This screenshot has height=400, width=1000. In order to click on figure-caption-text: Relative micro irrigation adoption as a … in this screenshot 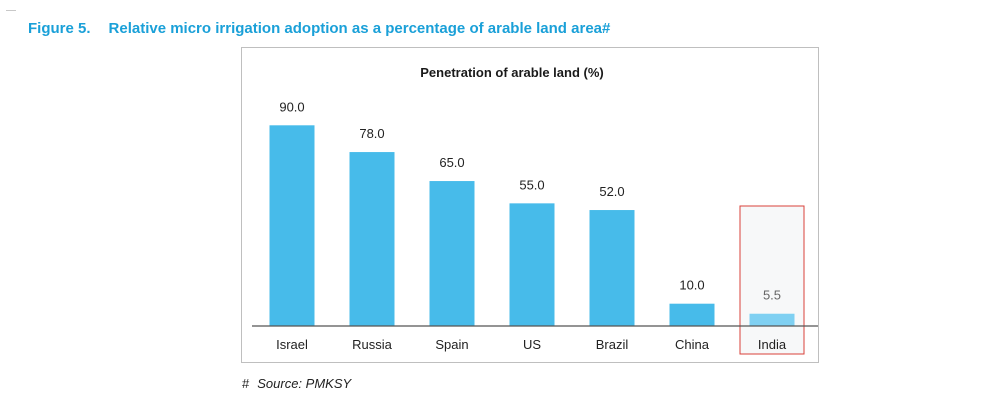, I will do `click(359, 28)`.